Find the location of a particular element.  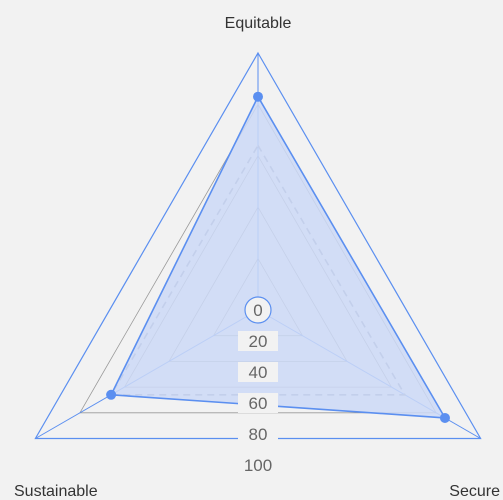

tick-label-100: 100 is located at coordinates (258, 465).